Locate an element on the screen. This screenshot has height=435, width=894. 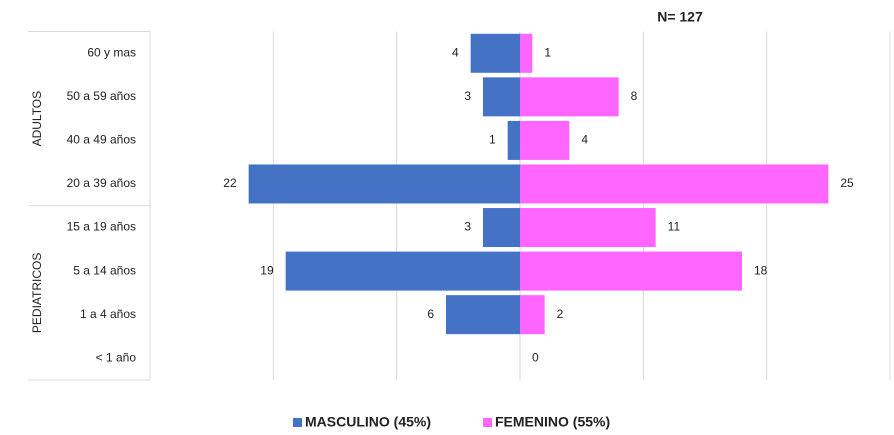
y-tick-label: 40 a 49 años is located at coordinates (101, 140).